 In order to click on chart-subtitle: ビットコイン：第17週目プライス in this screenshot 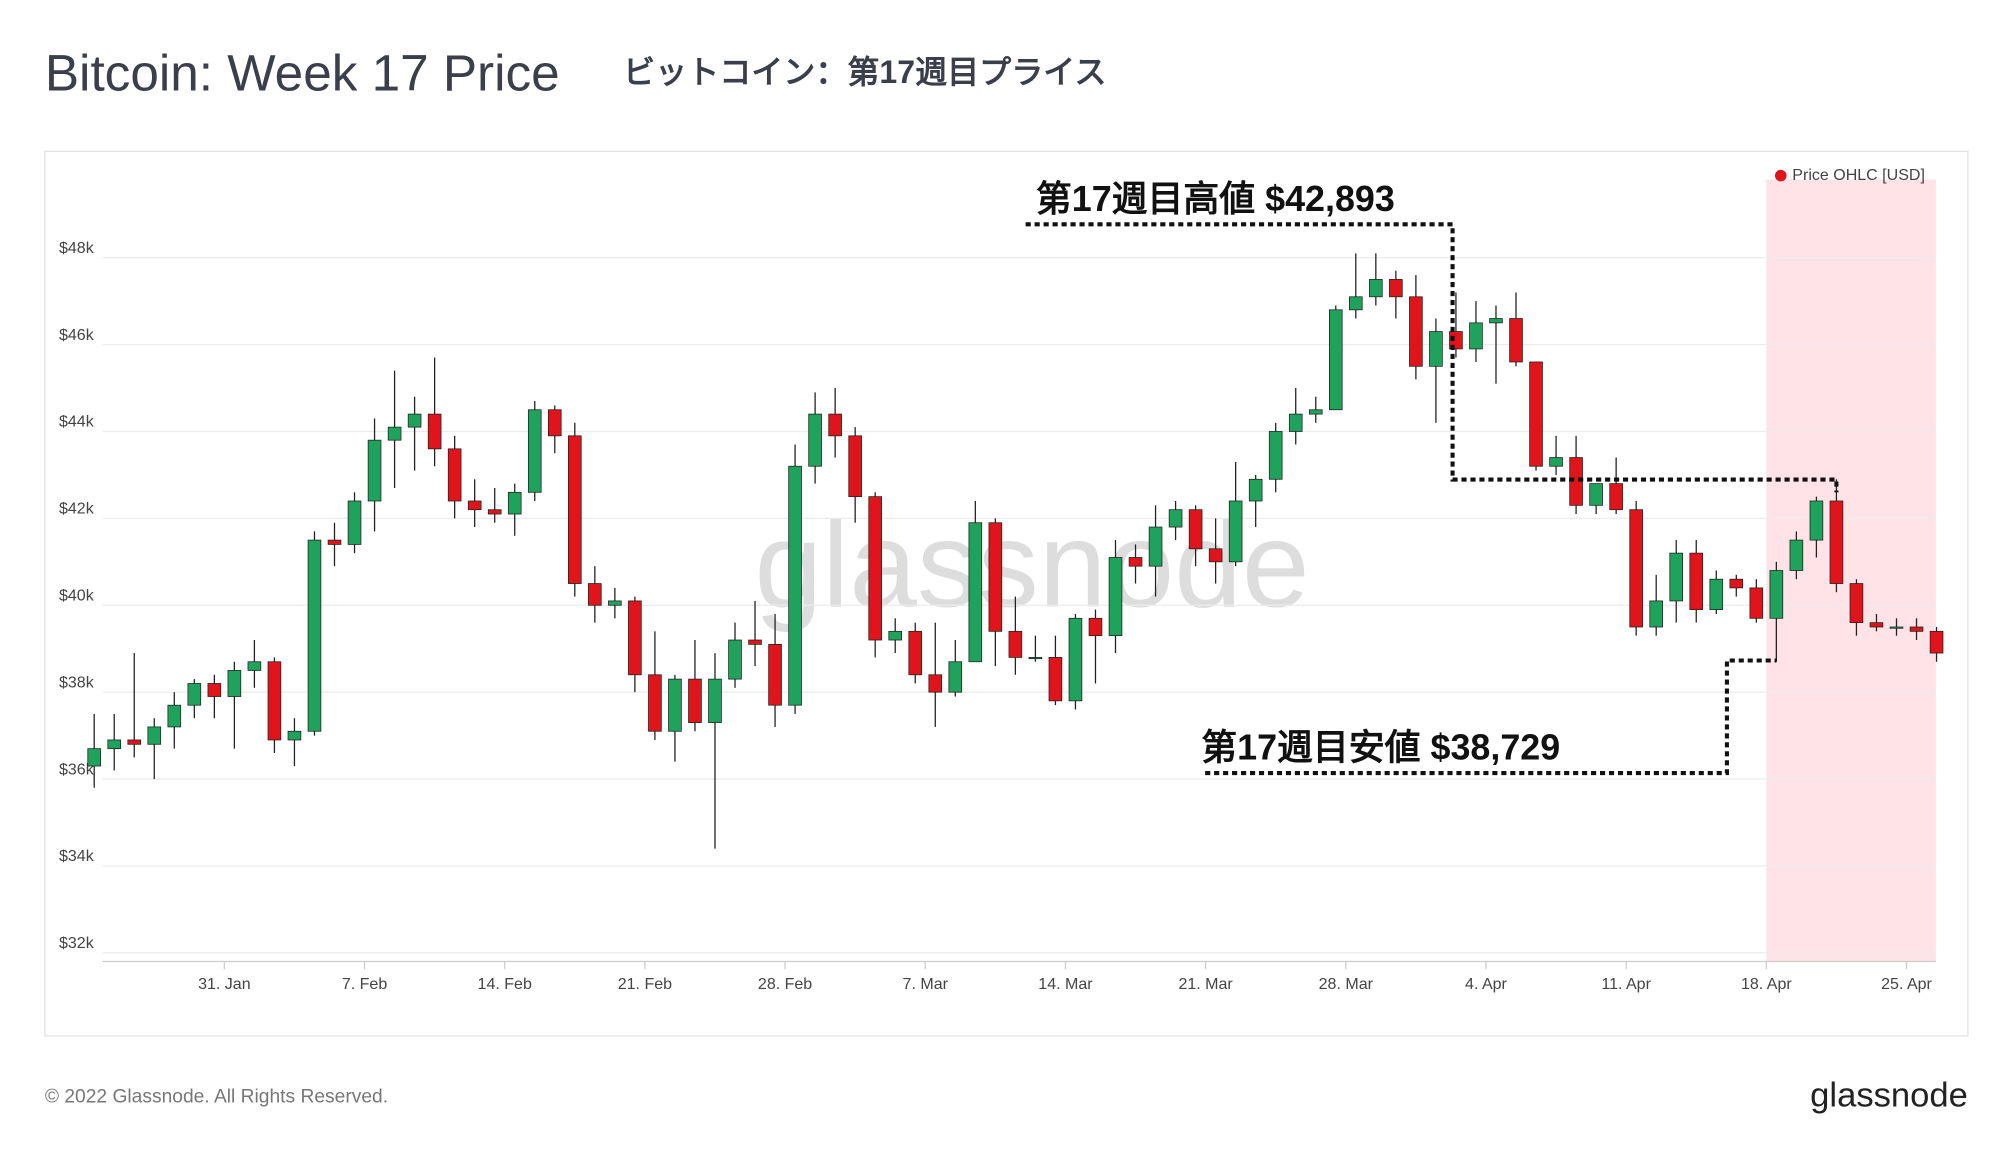, I will do `click(864, 72)`.